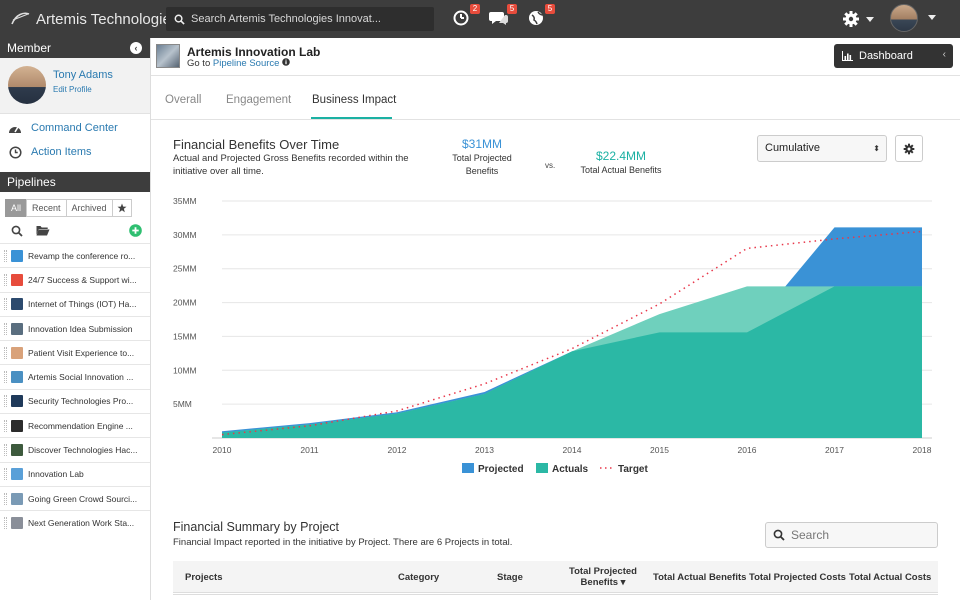 This screenshot has width=960, height=600. I want to click on nav-command-center: Command Center, so click(75, 128).